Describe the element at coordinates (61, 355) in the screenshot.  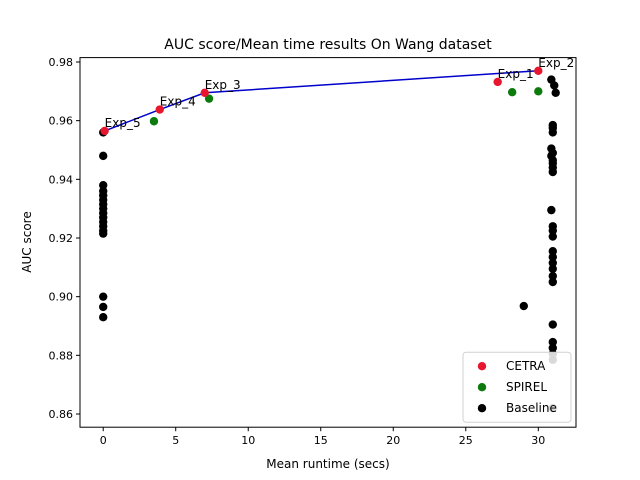
I see `y-tick-label: 0.88` at that location.